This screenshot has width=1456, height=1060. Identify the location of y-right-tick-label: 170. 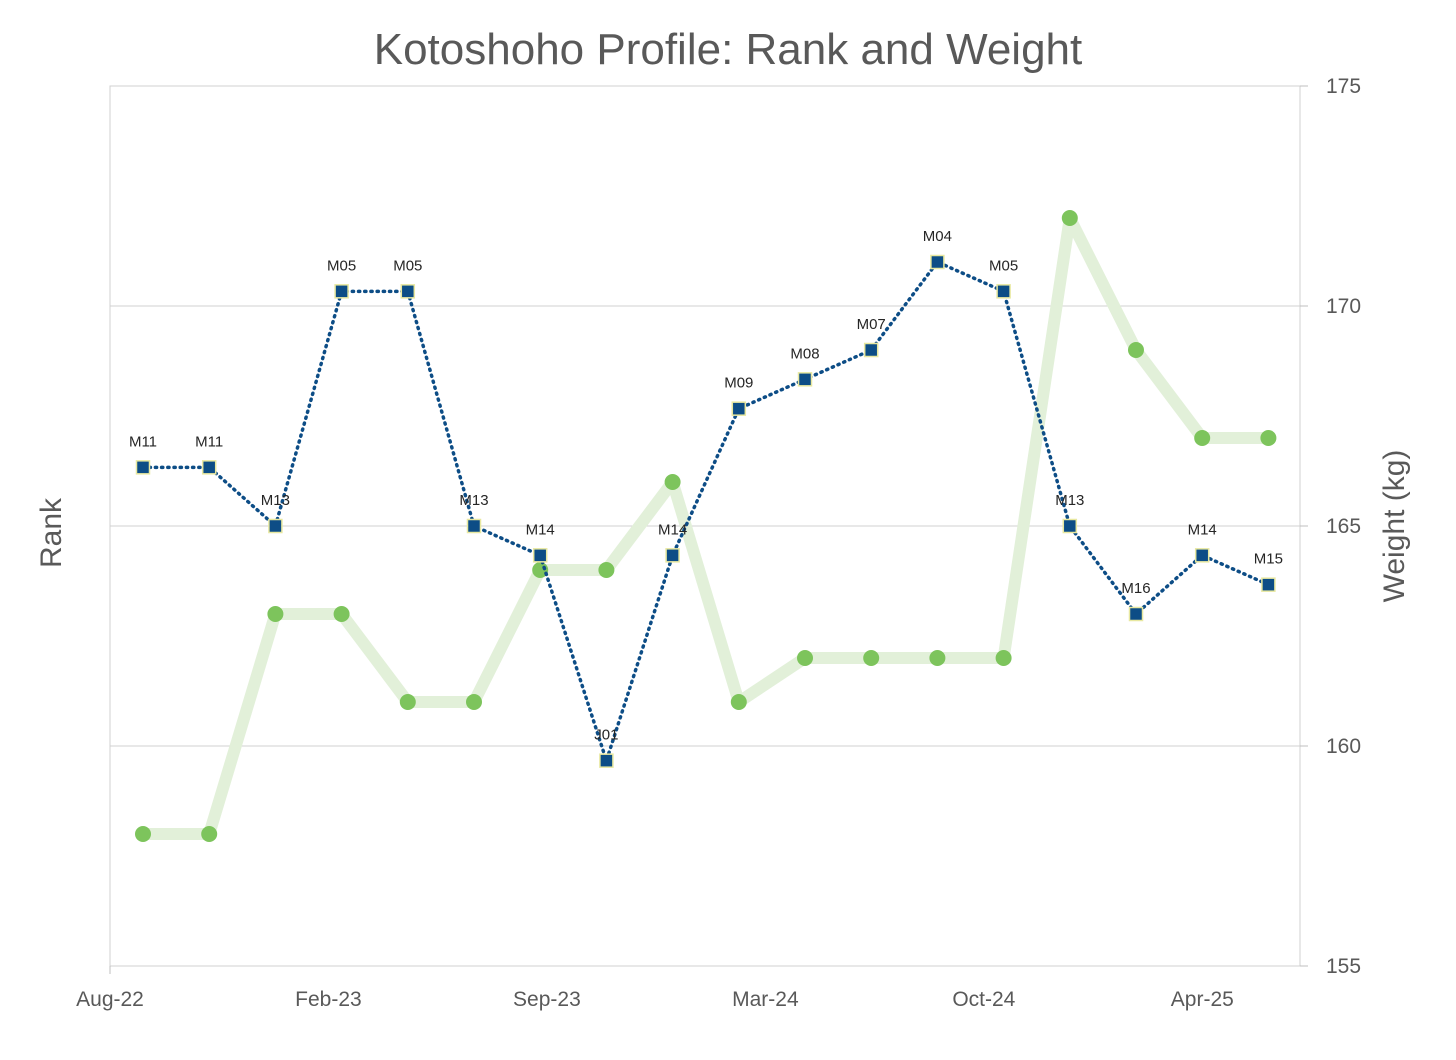
(1343, 306).